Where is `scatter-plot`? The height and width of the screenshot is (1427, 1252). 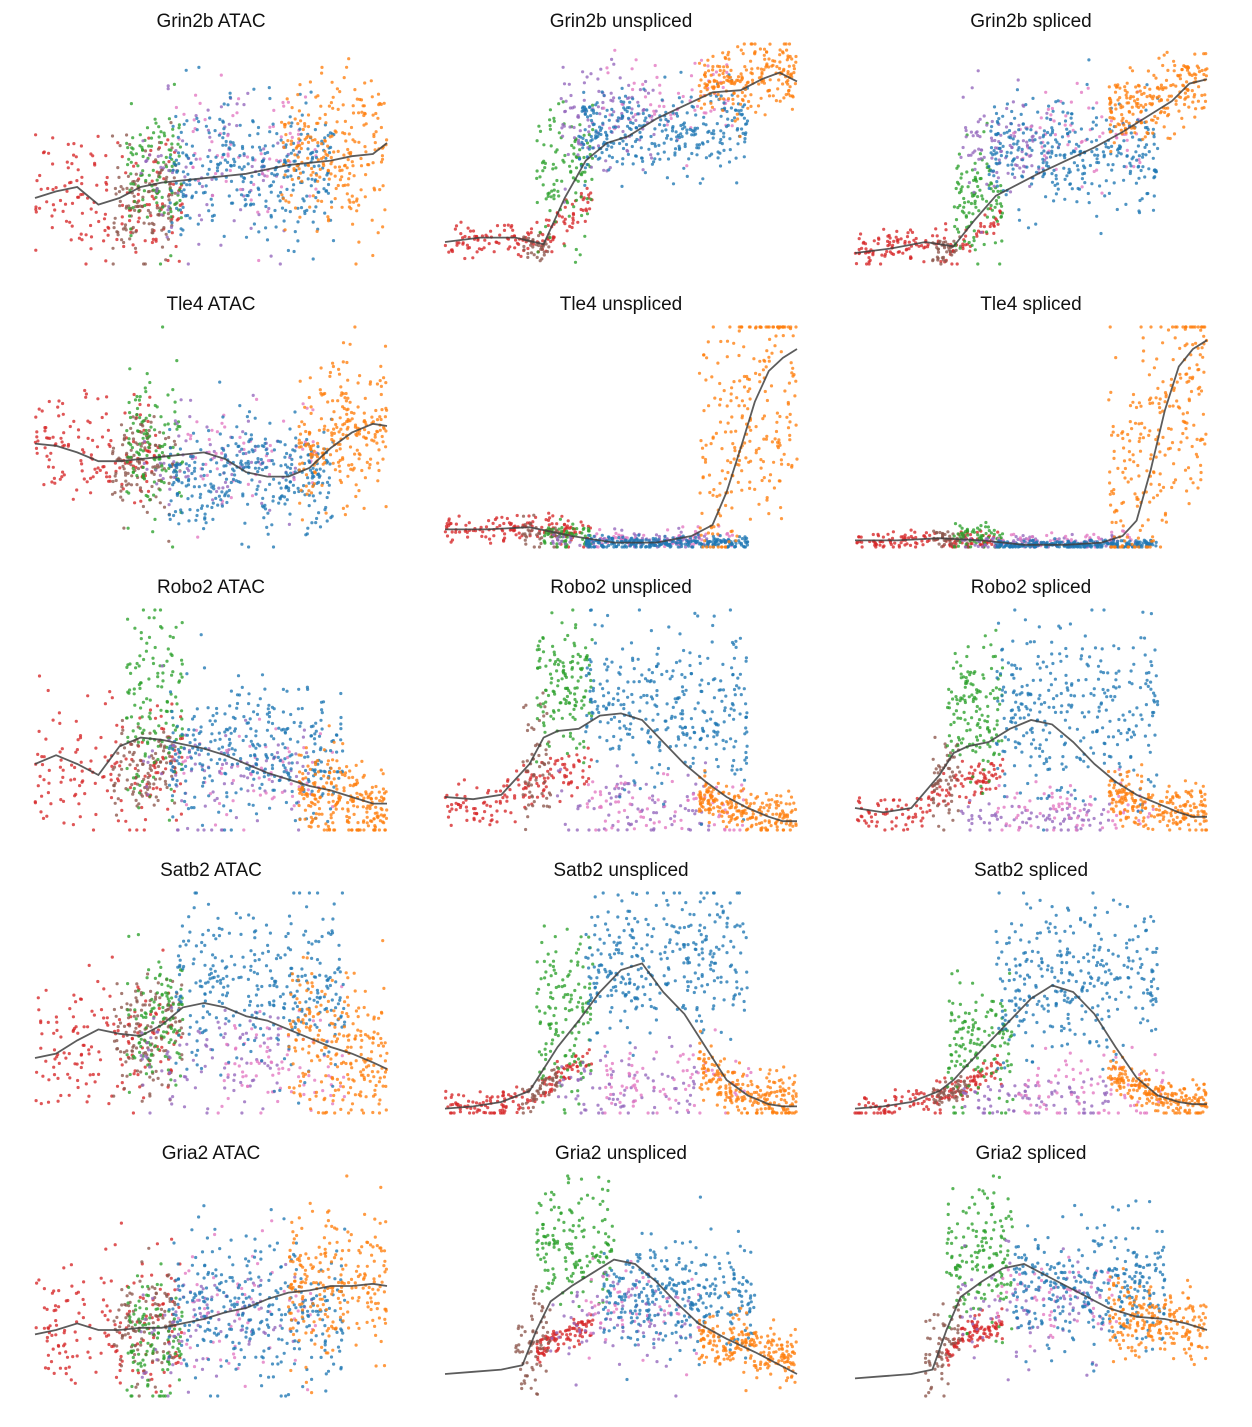
scatter-plot is located at coordinates (211, 437).